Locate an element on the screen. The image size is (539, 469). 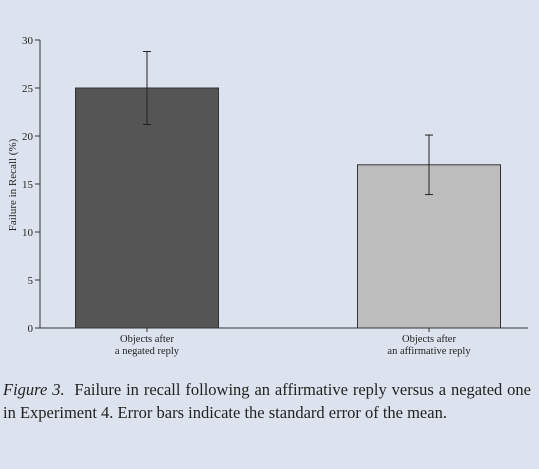
y-tick-label: 30 is located at coordinates (28, 41).